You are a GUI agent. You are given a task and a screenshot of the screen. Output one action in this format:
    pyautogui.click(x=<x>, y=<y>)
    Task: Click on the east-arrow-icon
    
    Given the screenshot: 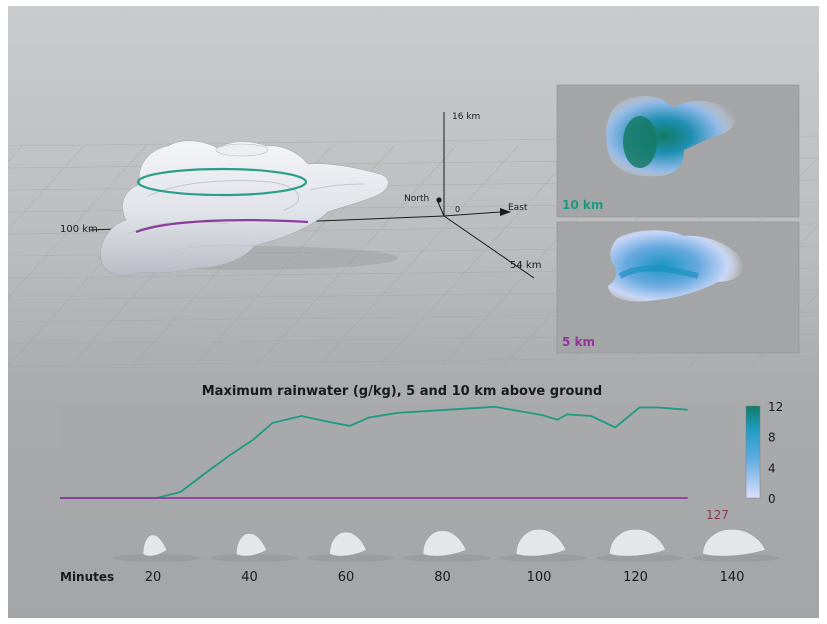 What is the action you would take?
    pyautogui.click(x=505, y=212)
    